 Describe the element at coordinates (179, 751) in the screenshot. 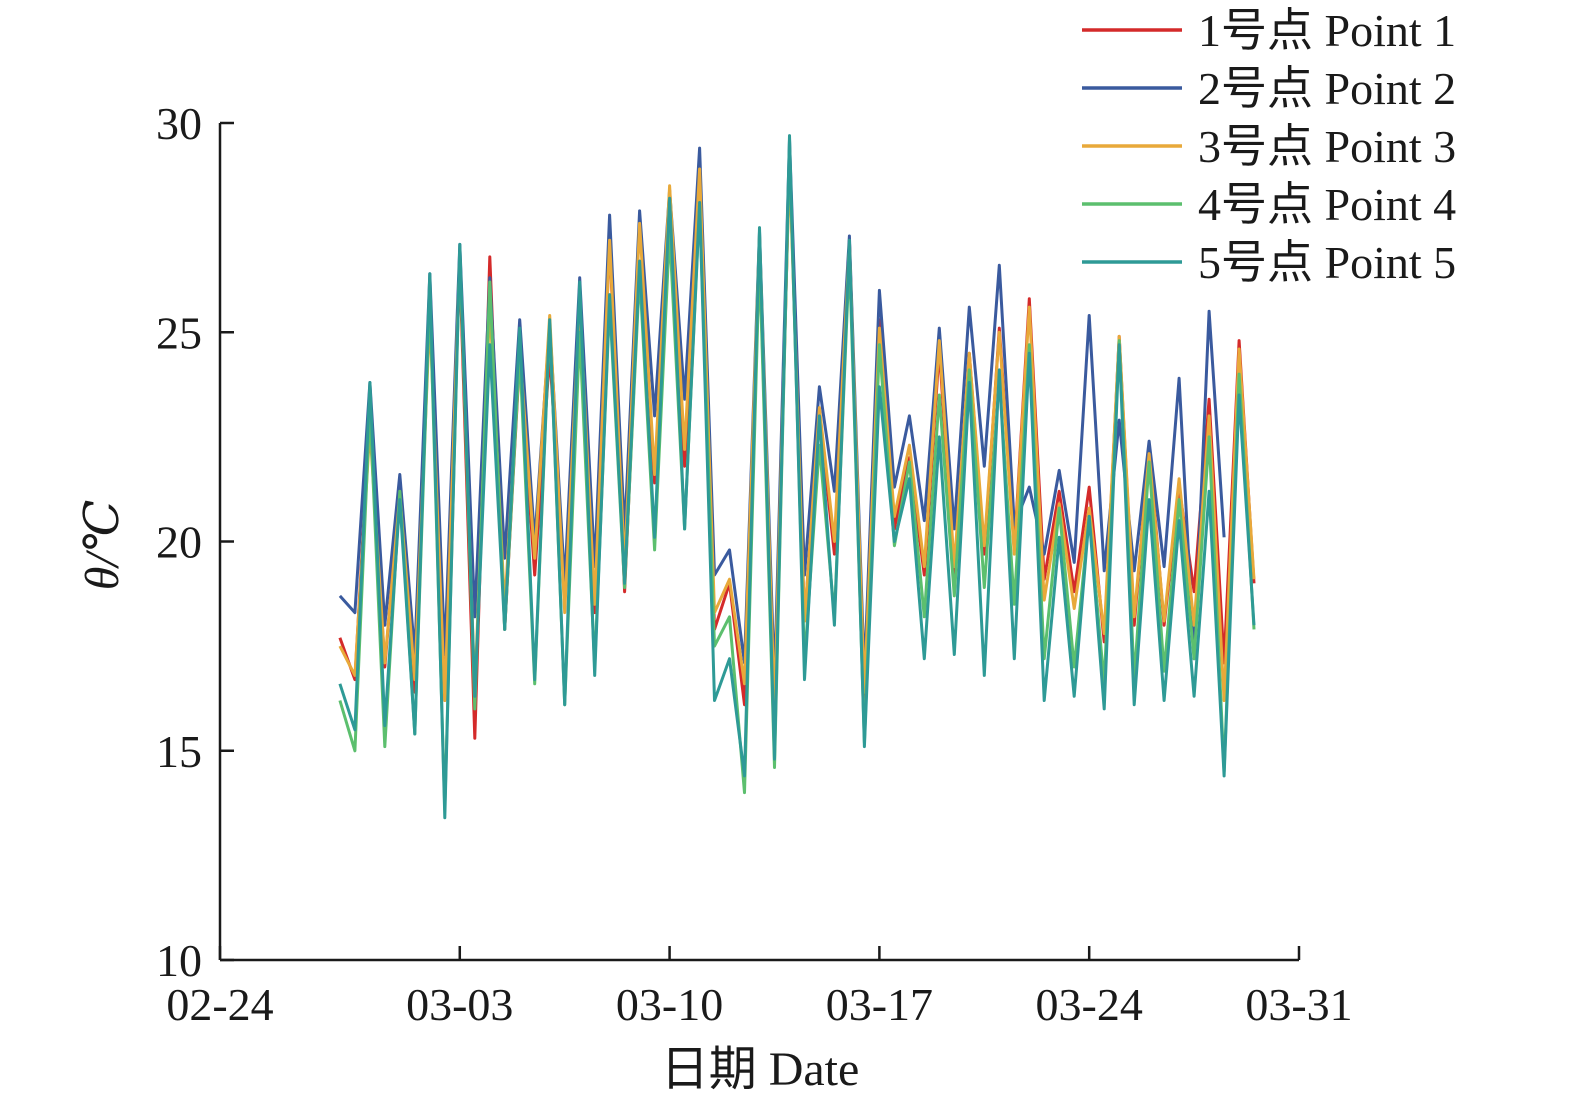

I see `y-tick-label: 15` at that location.